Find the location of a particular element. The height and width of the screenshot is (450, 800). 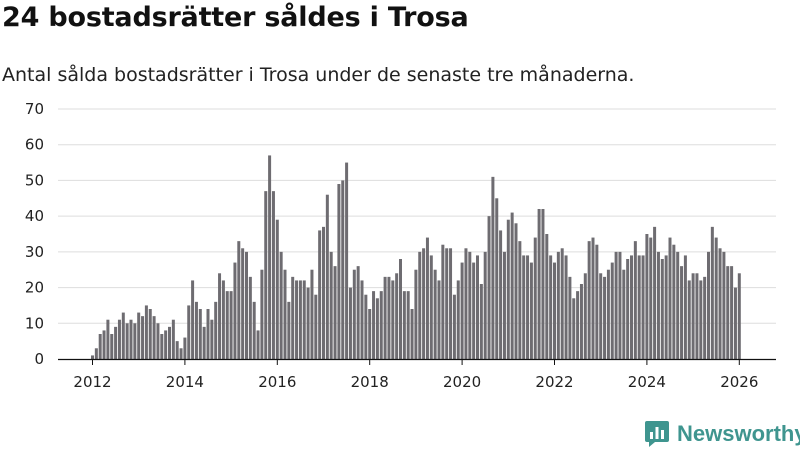

y-tick-label: 10 is located at coordinates (34, 323).